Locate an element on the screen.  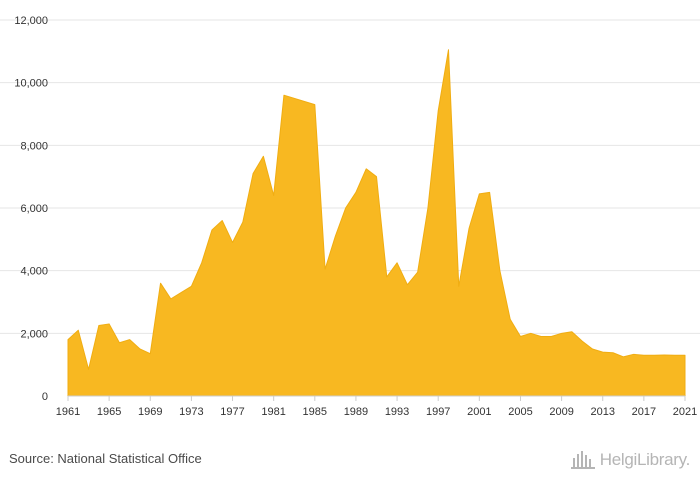
y-tick-label: 10,000 is located at coordinates (31, 84).